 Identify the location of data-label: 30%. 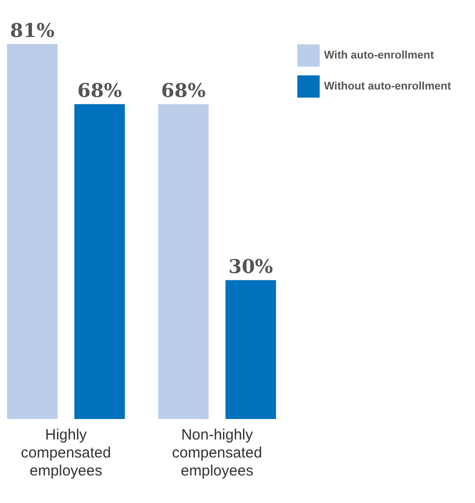
(250, 267).